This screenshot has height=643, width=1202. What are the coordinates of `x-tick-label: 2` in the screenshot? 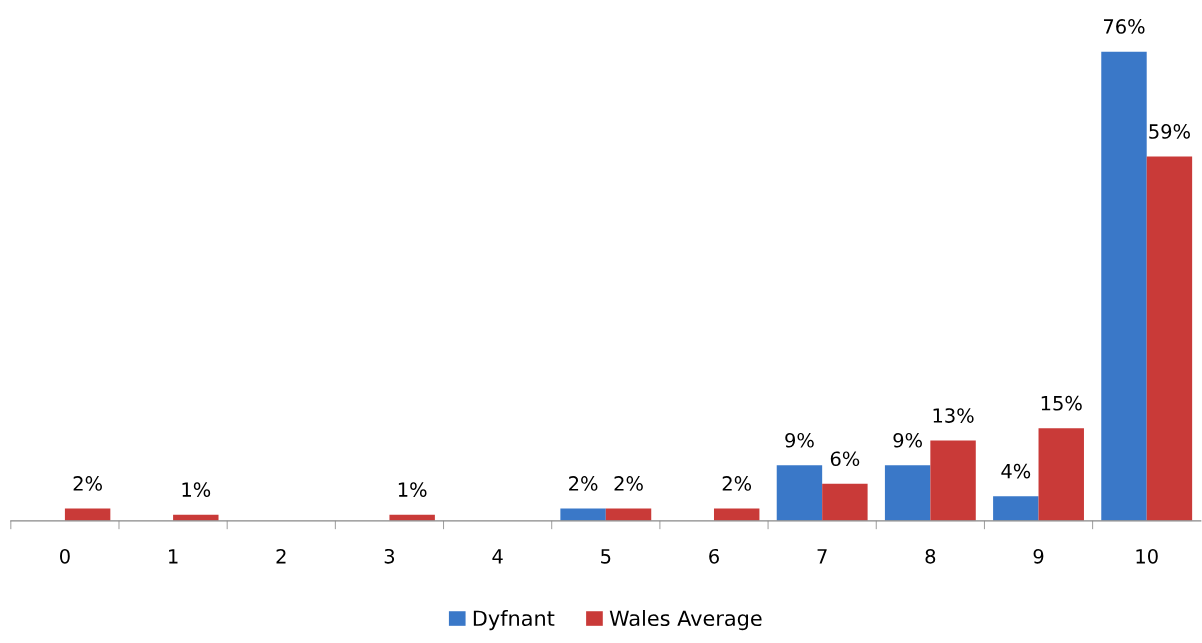 It's located at (281, 556).